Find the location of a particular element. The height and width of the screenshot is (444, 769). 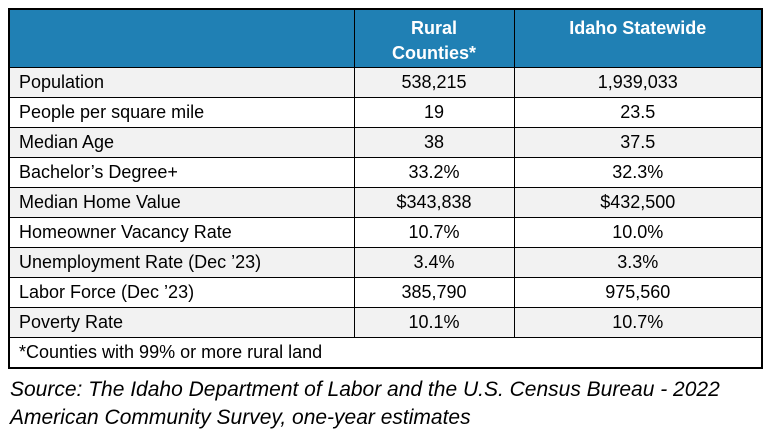

statewide-value: 37.5 is located at coordinates (638, 142).